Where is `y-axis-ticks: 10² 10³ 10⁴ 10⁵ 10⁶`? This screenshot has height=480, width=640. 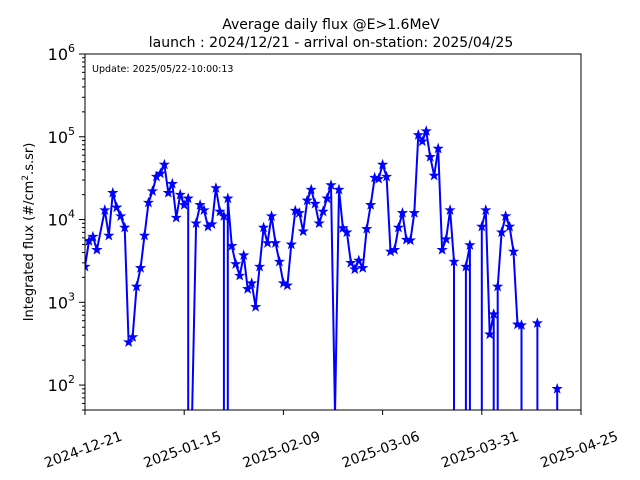
y-axis-ticks: 10² 10³ 10⁴ 10⁵ 10⁶ is located at coordinates (66, 226).